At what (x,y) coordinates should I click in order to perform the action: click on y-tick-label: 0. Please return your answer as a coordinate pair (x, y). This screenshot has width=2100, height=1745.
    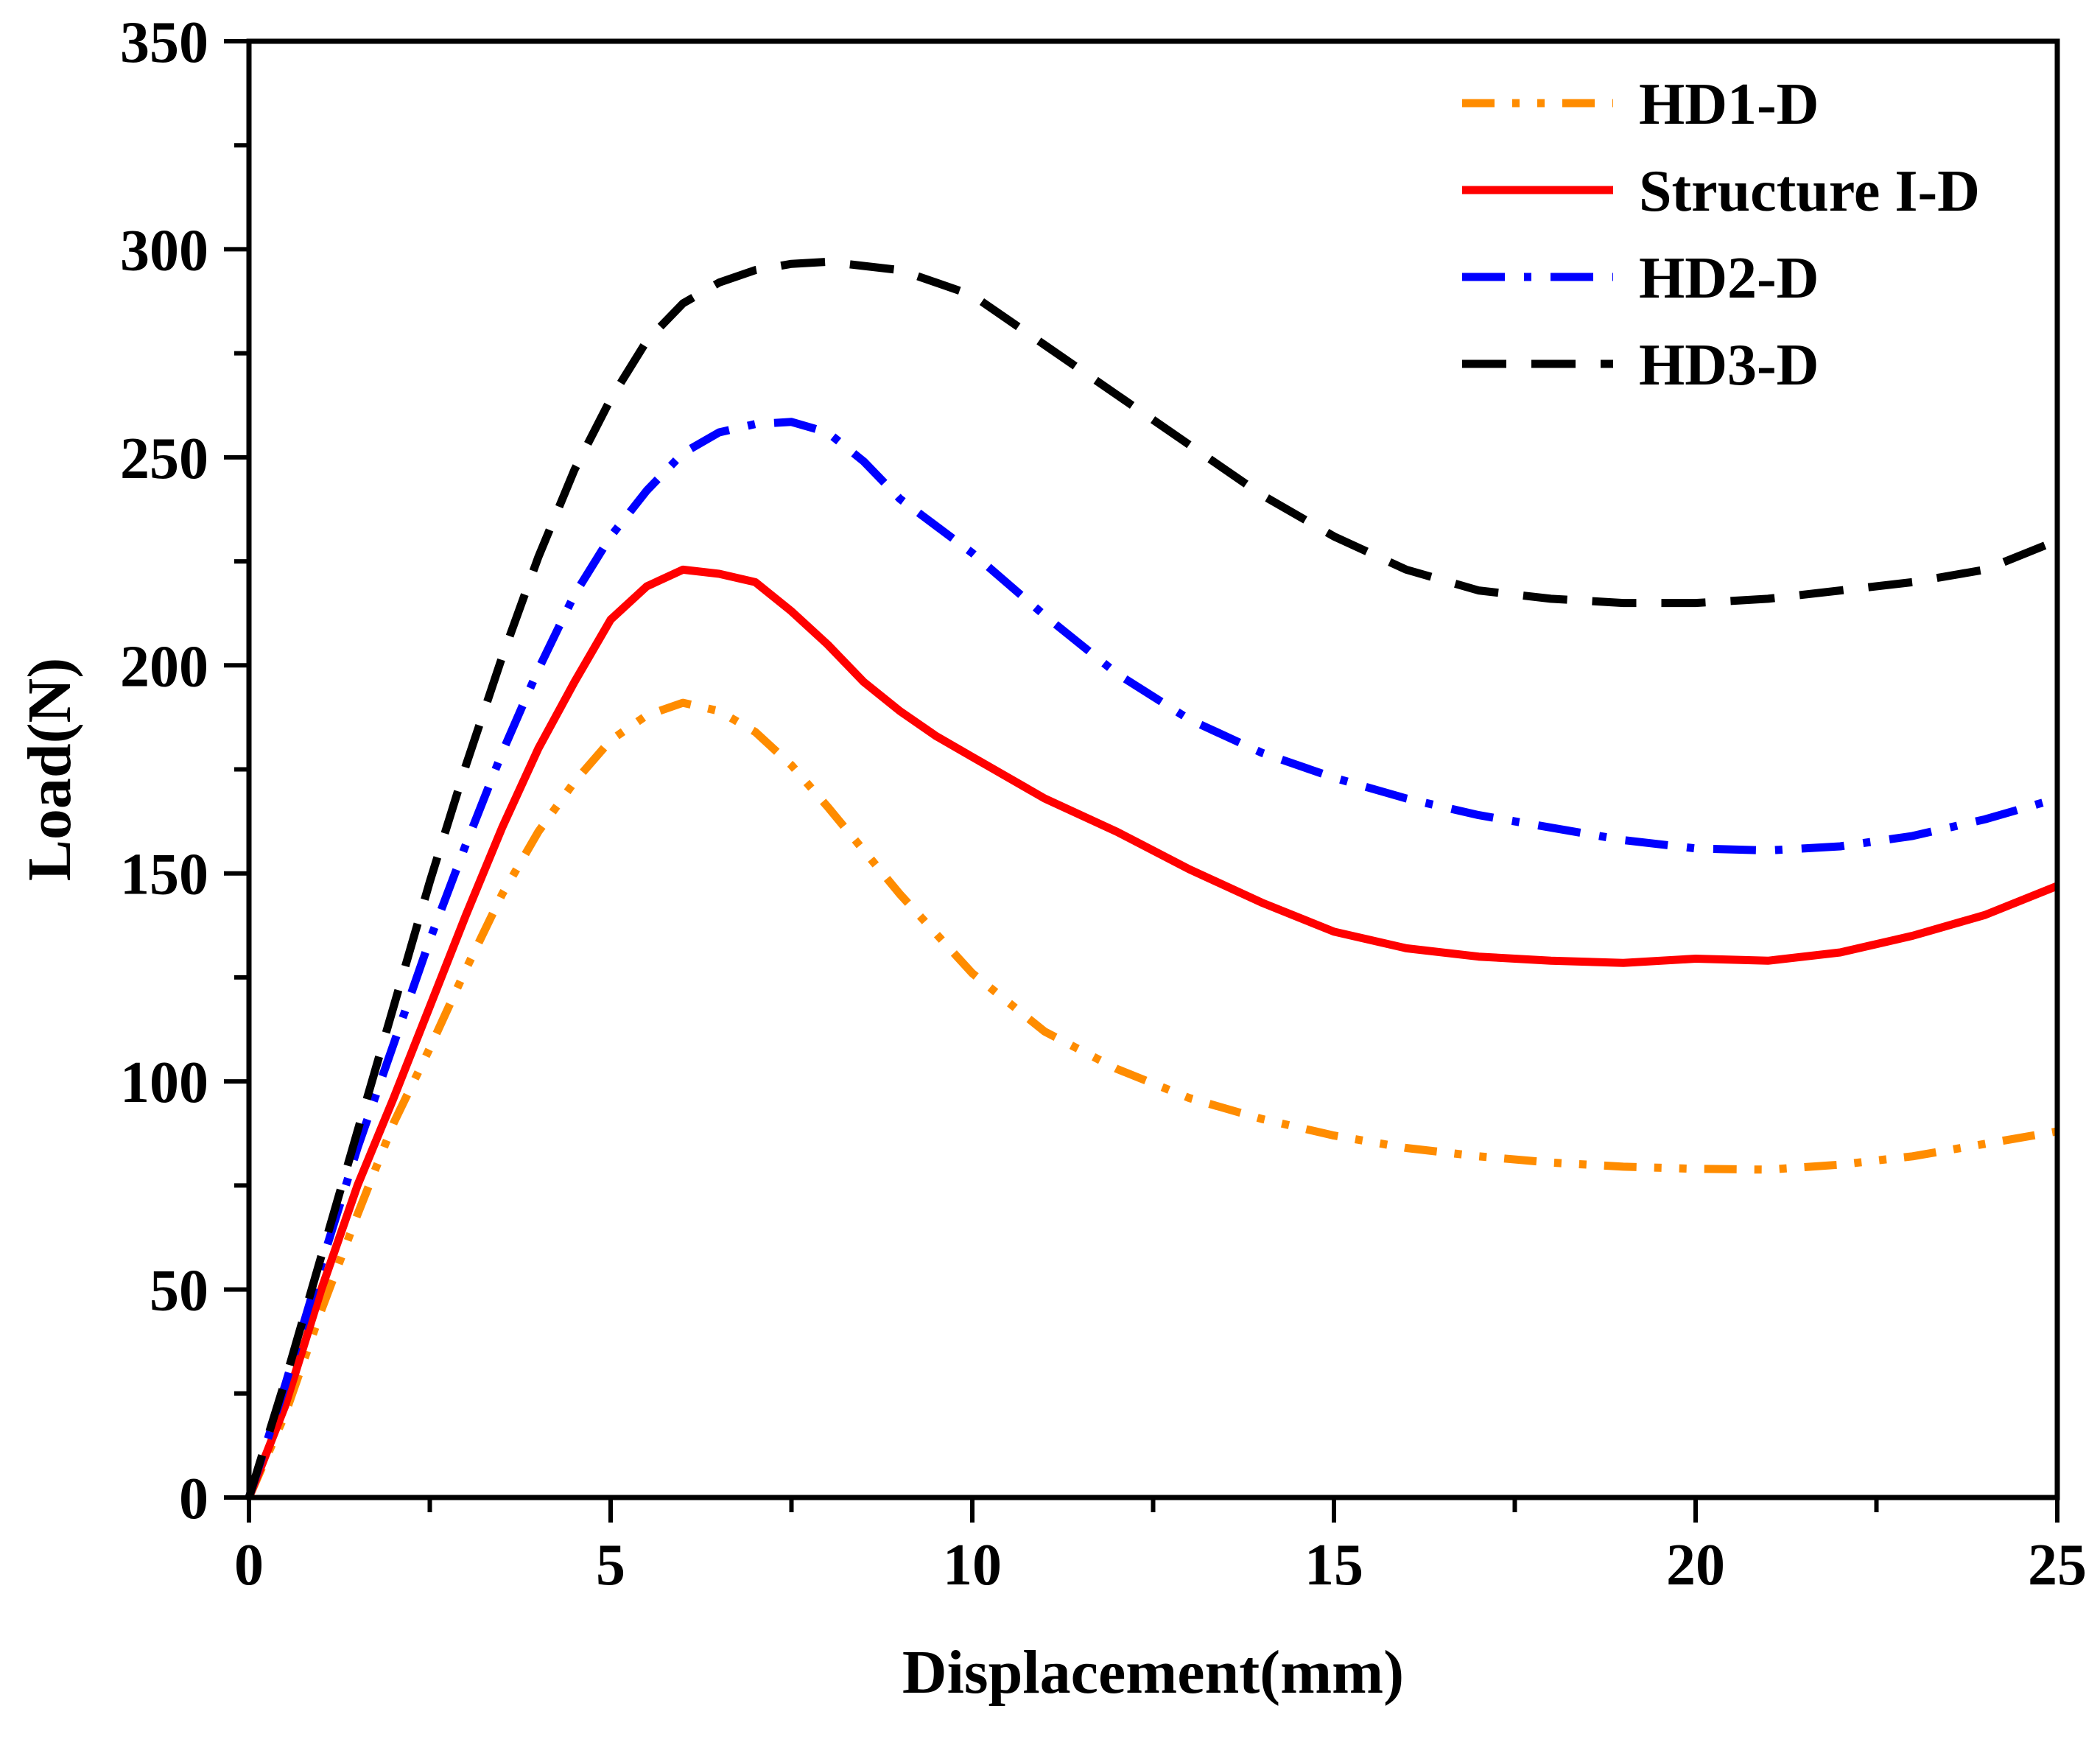
    Looking at the image, I should click on (194, 1499).